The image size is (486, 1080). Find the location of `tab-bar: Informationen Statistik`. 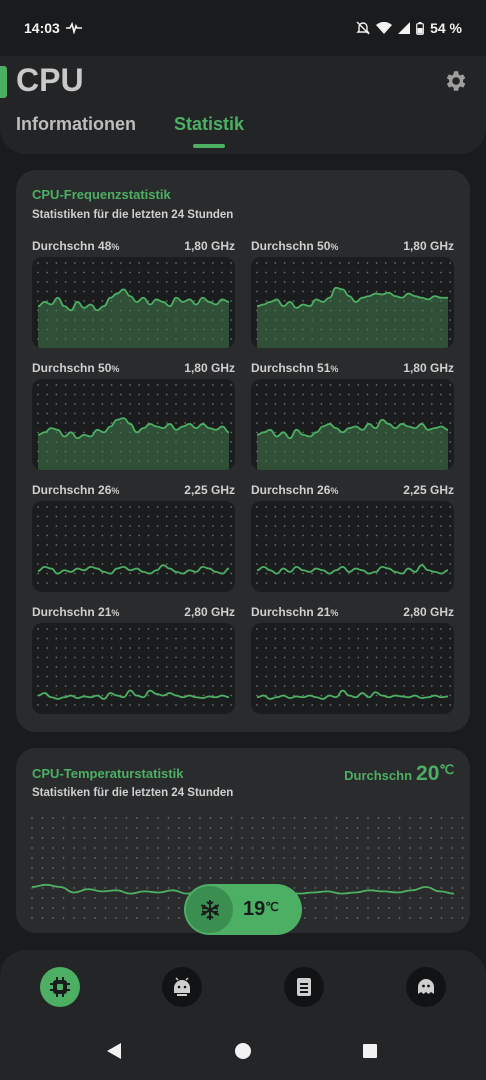

tab-bar: Informationen Statistik is located at coordinates (149, 124).